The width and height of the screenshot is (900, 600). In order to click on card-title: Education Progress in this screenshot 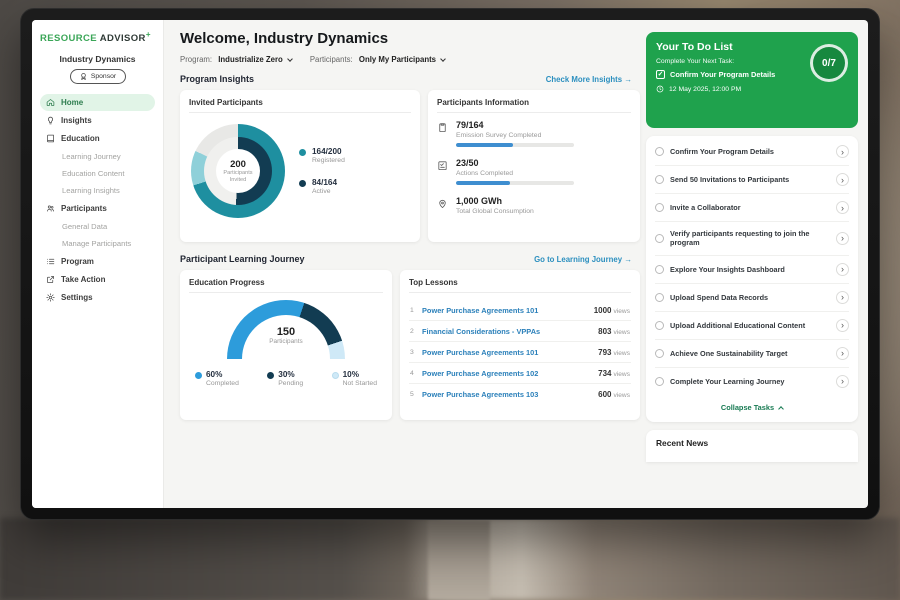, I will do `click(286, 285)`.